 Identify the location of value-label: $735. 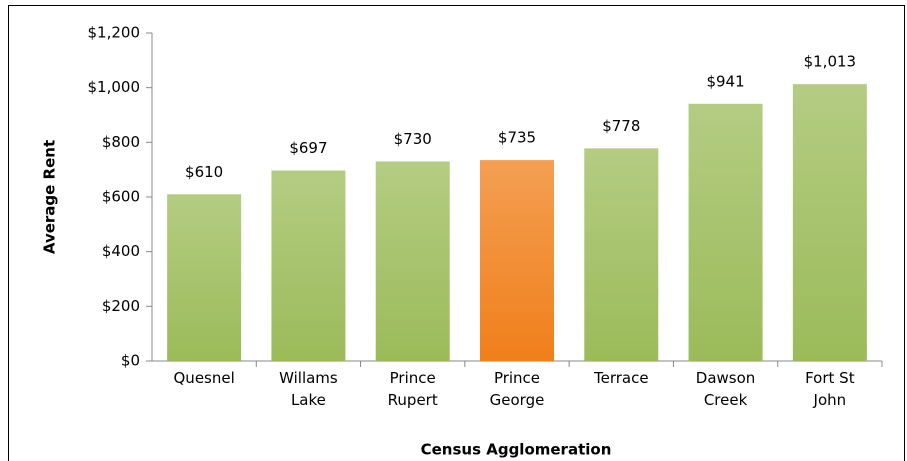
(517, 138).